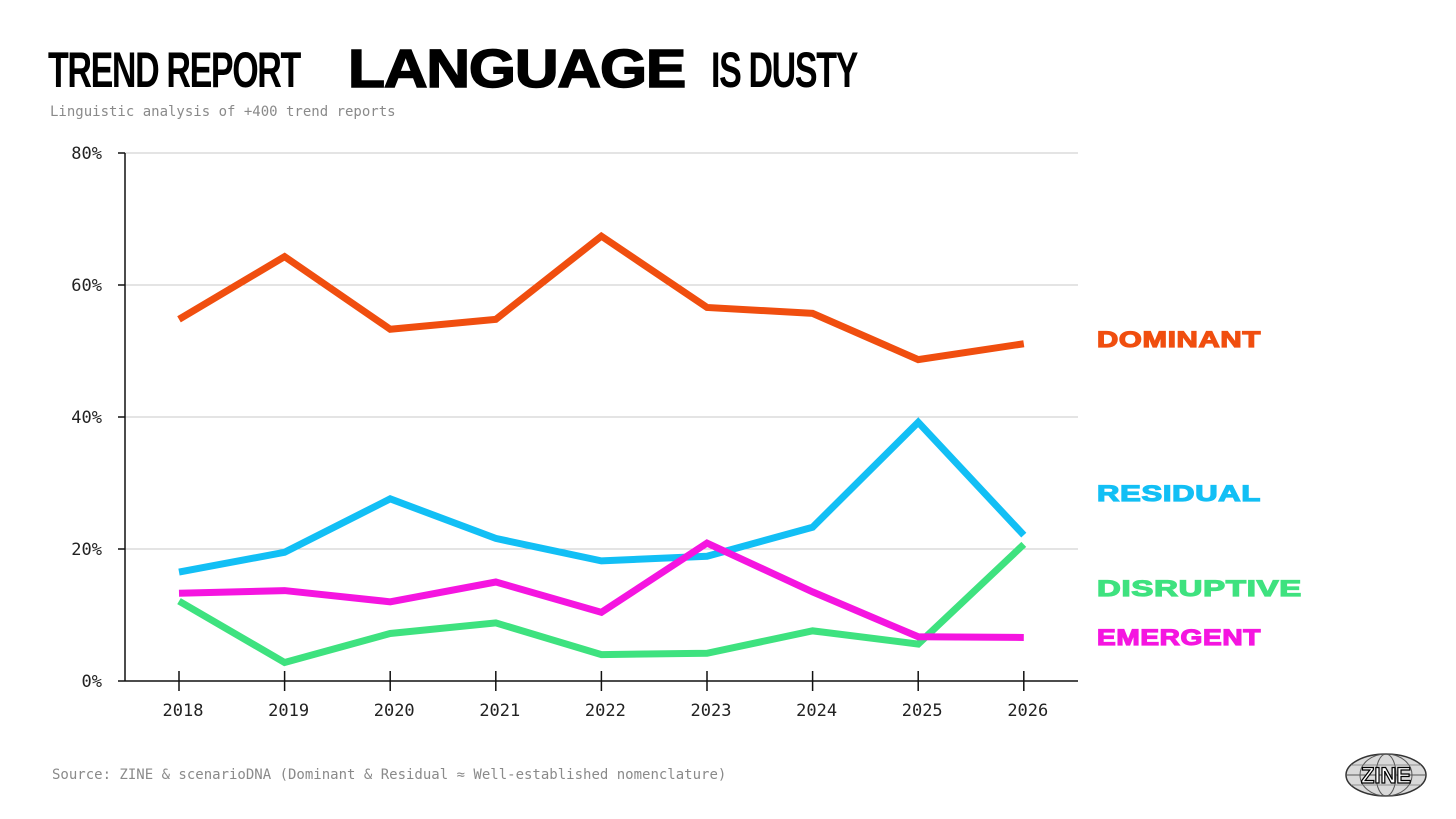 This screenshot has height=819, width=1456. I want to click on y-tick-label: 40%, so click(86, 418).